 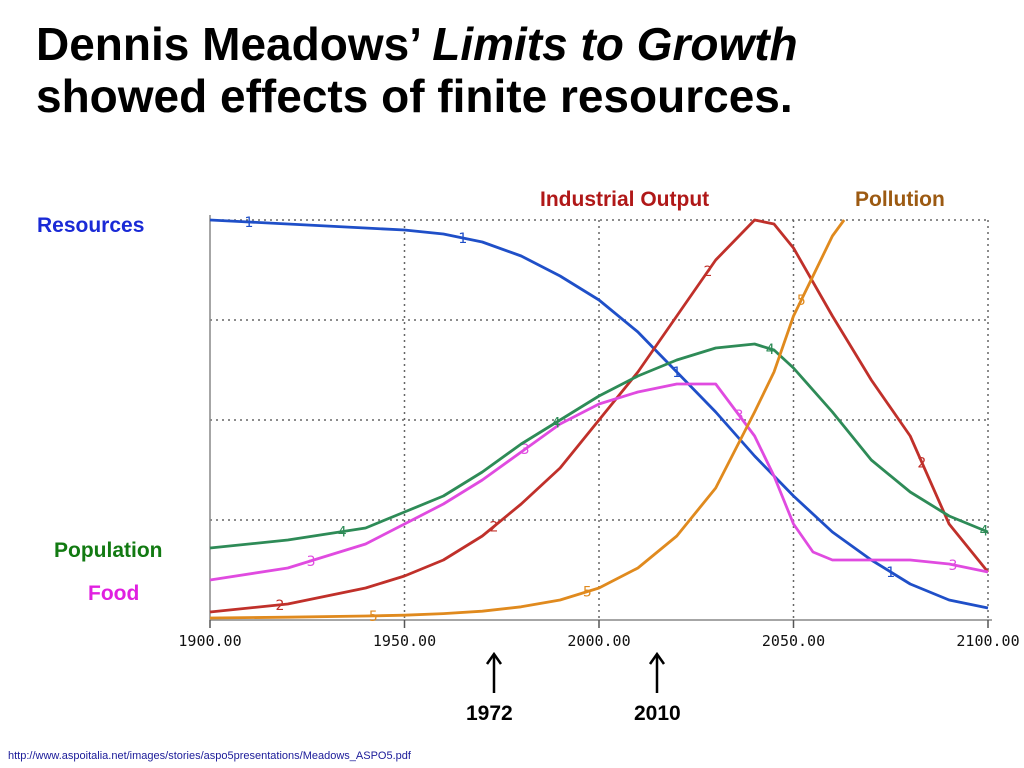 I want to click on arrow-up-icon-2010, so click(x=657, y=672).